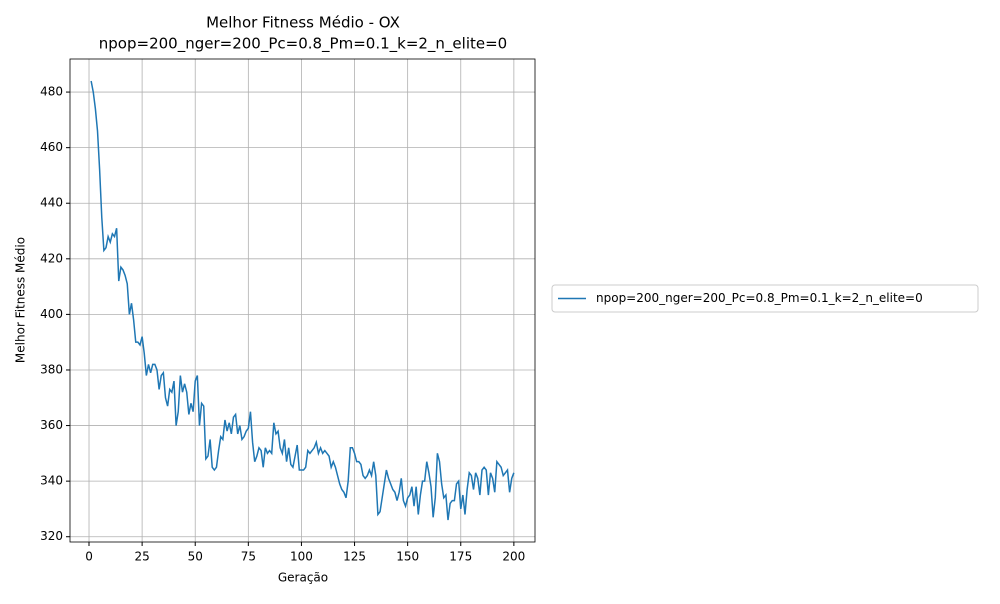 The width and height of the screenshot is (1000, 604). Describe the element at coordinates (195, 557) in the screenshot. I see `x-tick-label: 50` at that location.